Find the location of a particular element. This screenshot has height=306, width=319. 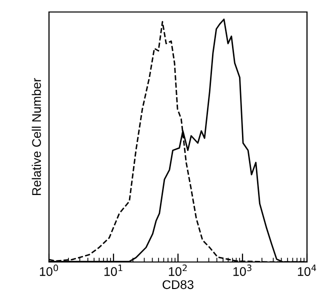

x-tick-label: 10$^{3}$ is located at coordinates (242, 270).